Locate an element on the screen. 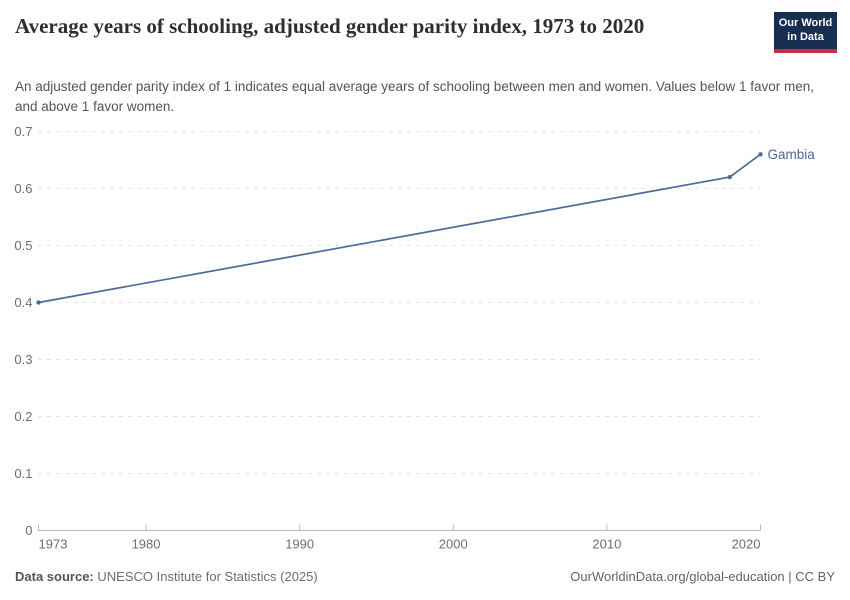 This screenshot has width=850, height=600. data-source-value: UNESCO Institute for Statistics (2025) is located at coordinates (207, 576).